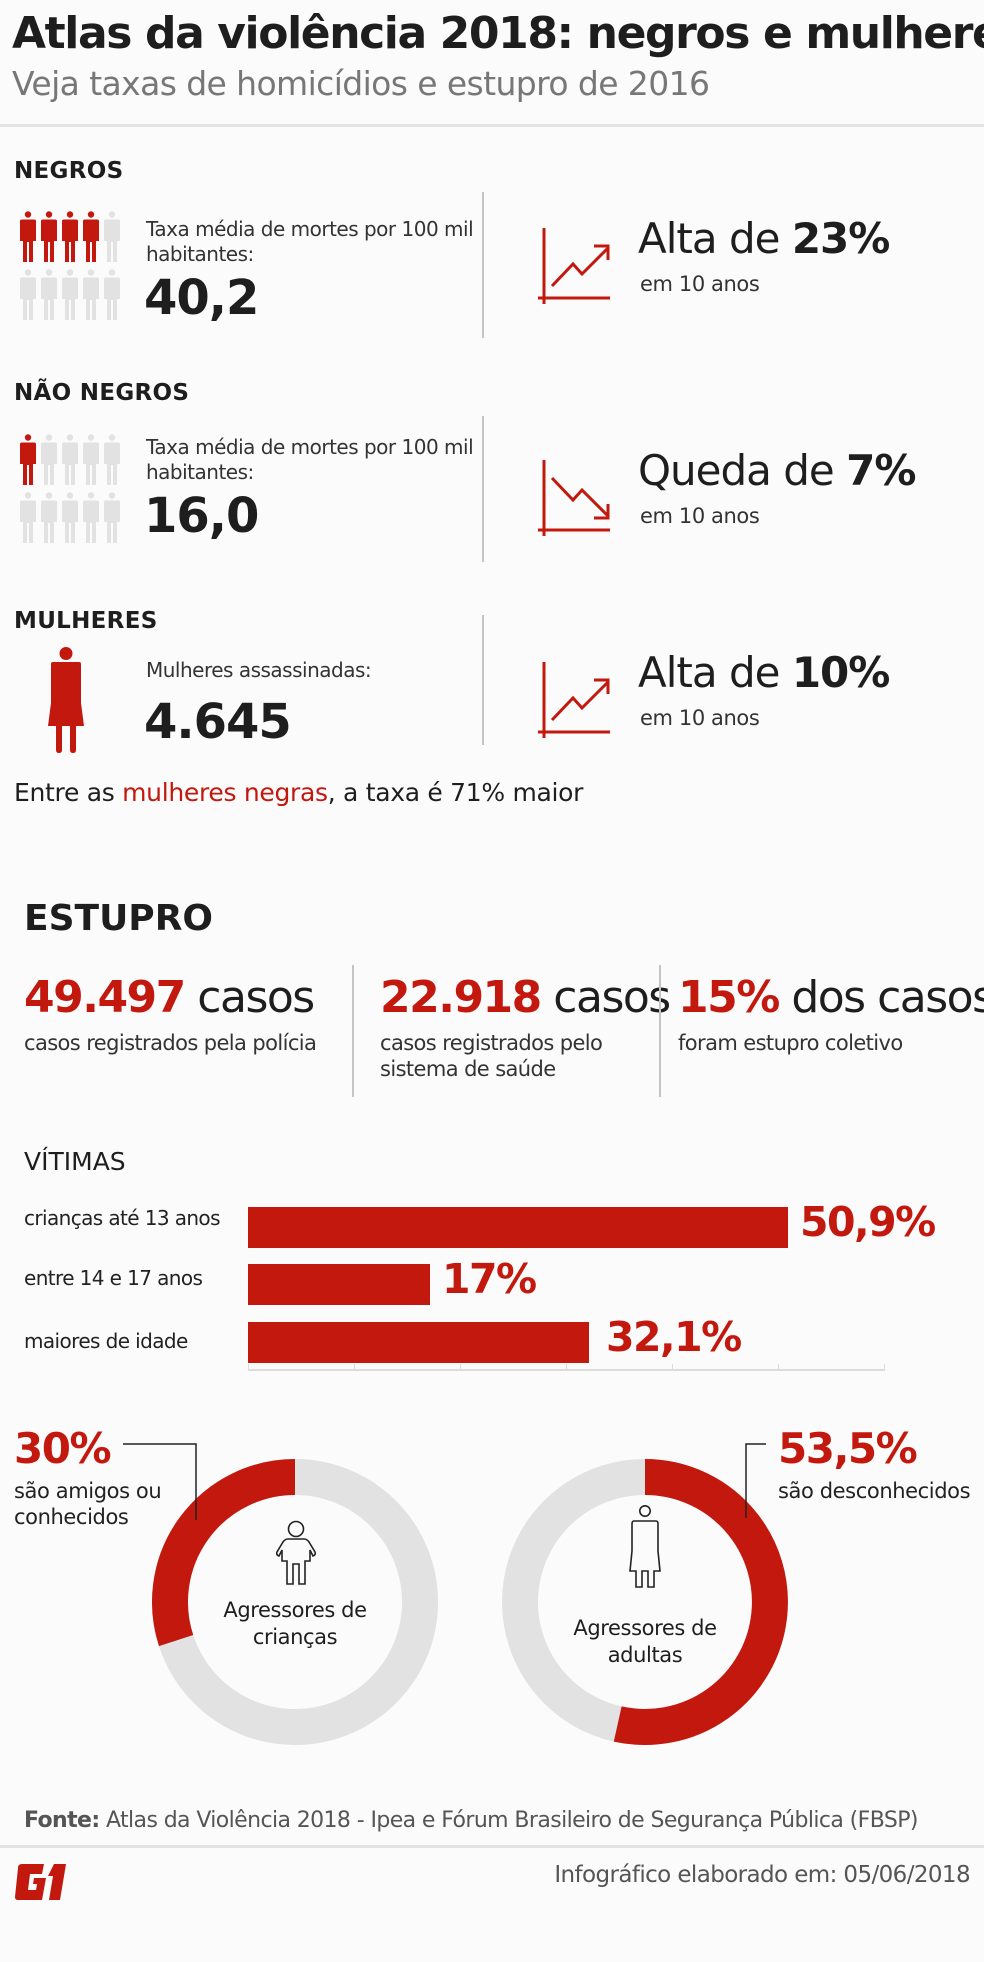 The width and height of the screenshot is (984, 1962). What do you see at coordinates (122, 1218) in the screenshot?
I see `bar-label: crianças até 13 anos` at bounding box center [122, 1218].